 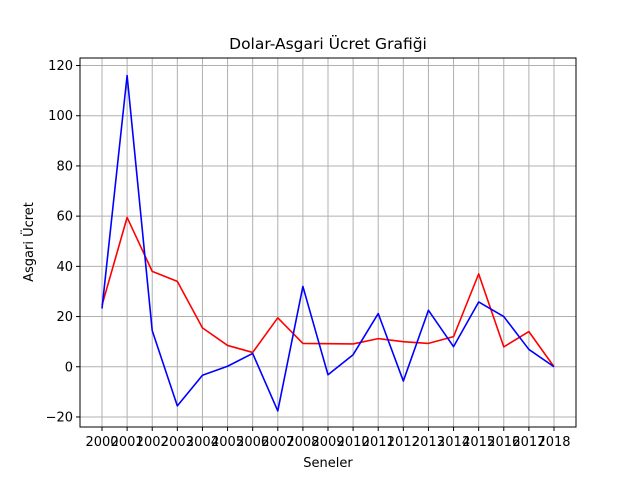 I want to click on y-tick-label: 60, so click(x=64, y=217).